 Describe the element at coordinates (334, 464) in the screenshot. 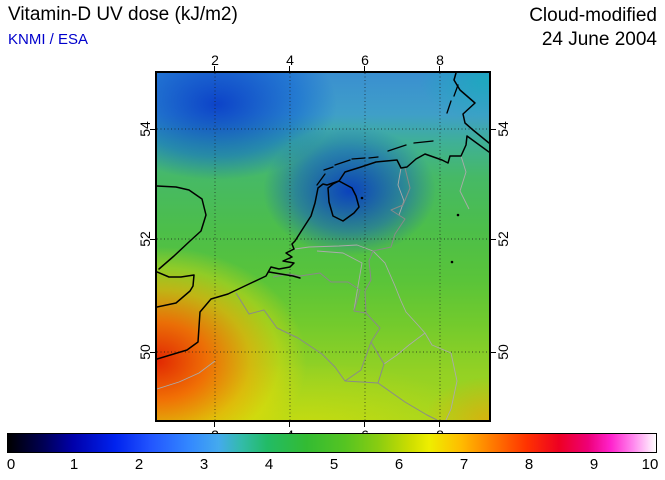

I see `colorbar-tick-label: 5` at that location.